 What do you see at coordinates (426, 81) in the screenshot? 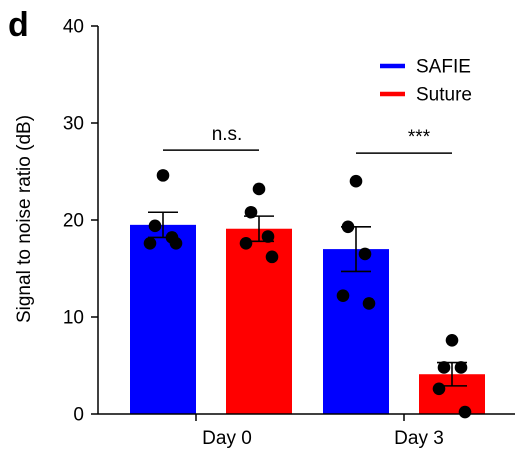
I see `legend: SAFIE Suture` at bounding box center [426, 81].